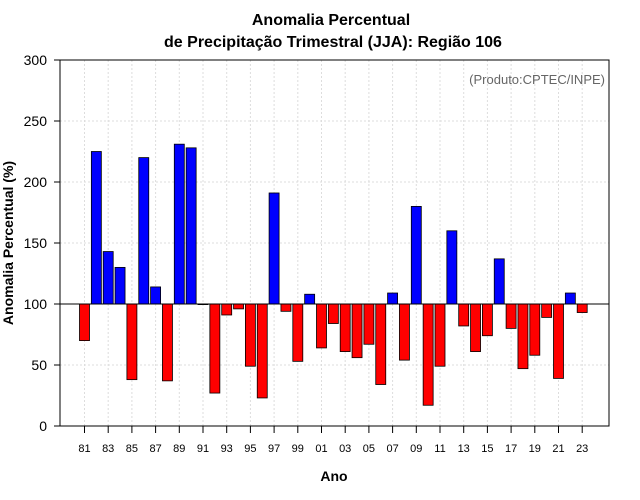  I want to click on x-tick-label: 23, so click(582, 449).